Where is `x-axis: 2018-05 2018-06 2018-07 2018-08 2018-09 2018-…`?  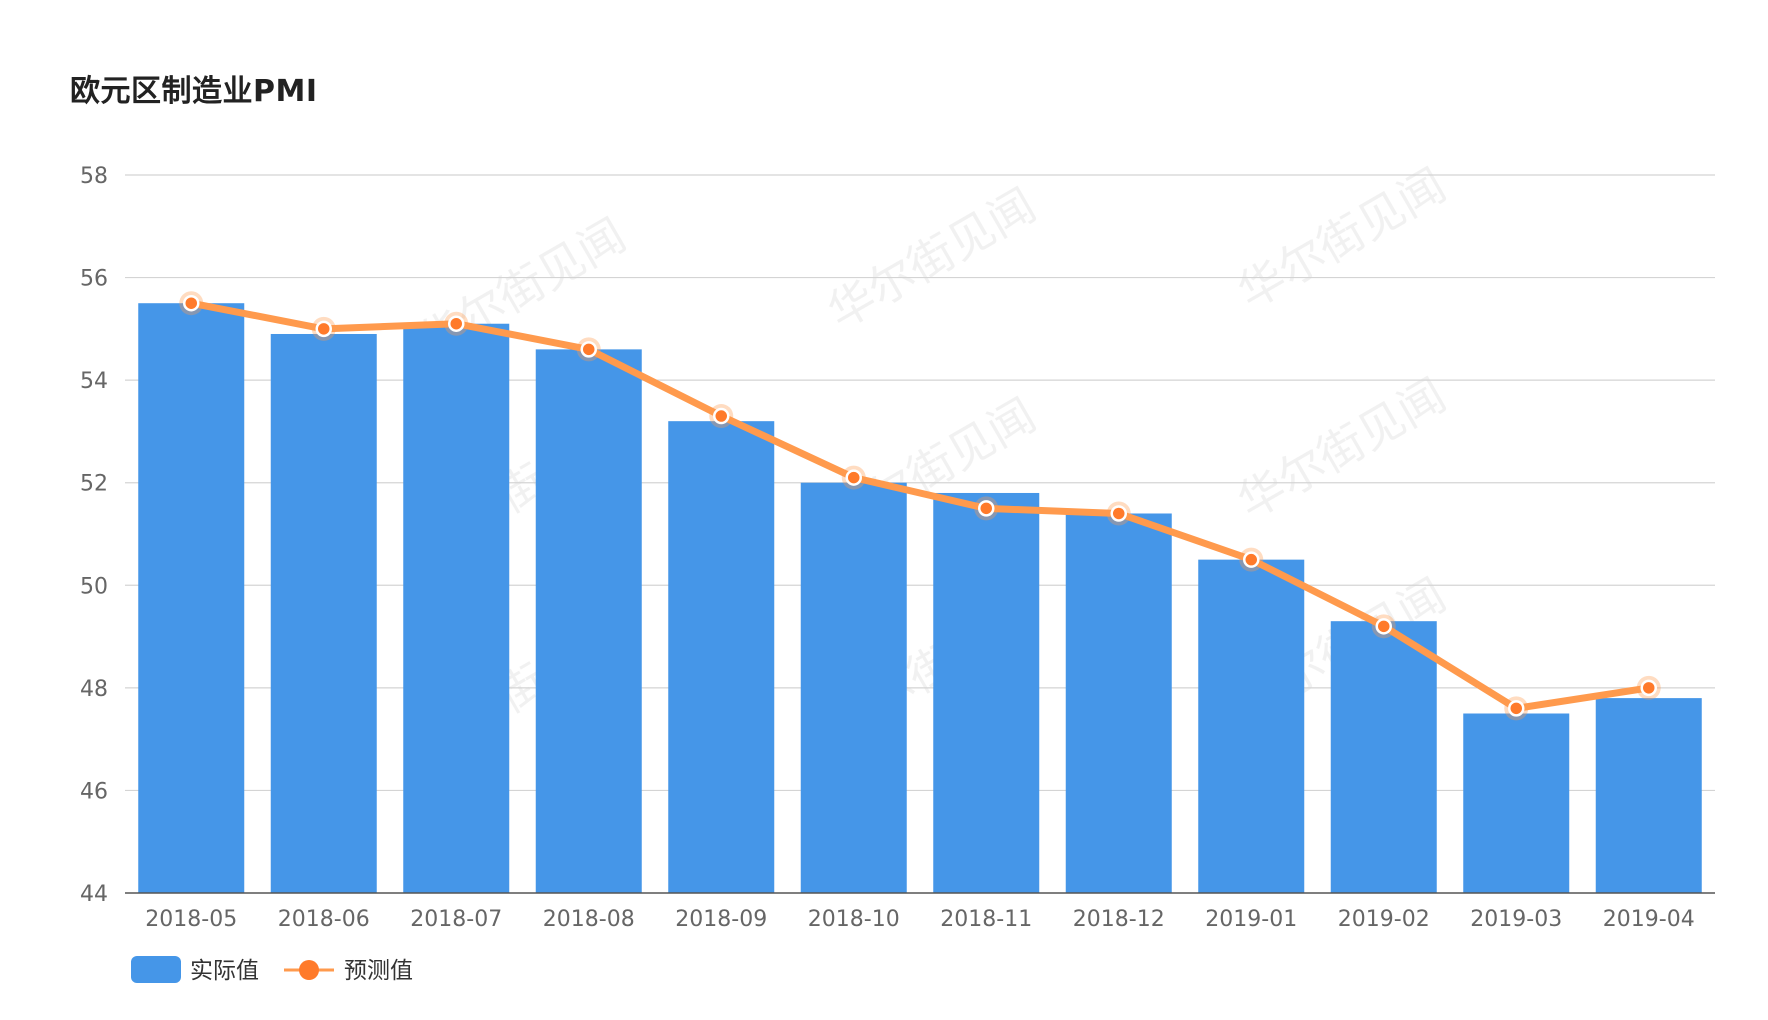
x-axis: 2018-05 2018-06 2018-07 2018-08 2018-09 2018-… is located at coordinates (920, 912).